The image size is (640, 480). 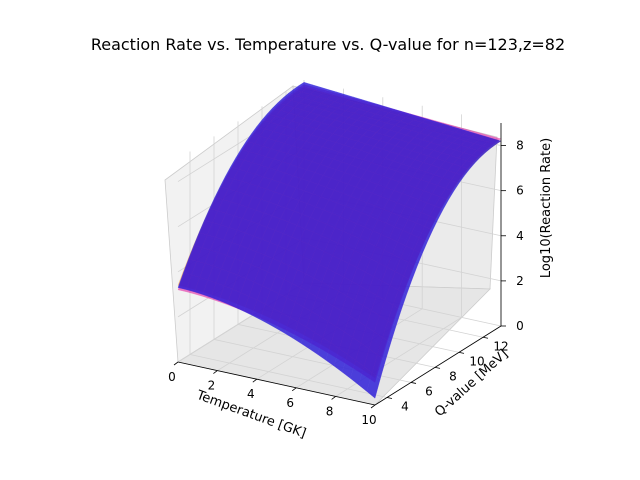 I want to click on x-tick-label: 10, so click(x=368, y=420).